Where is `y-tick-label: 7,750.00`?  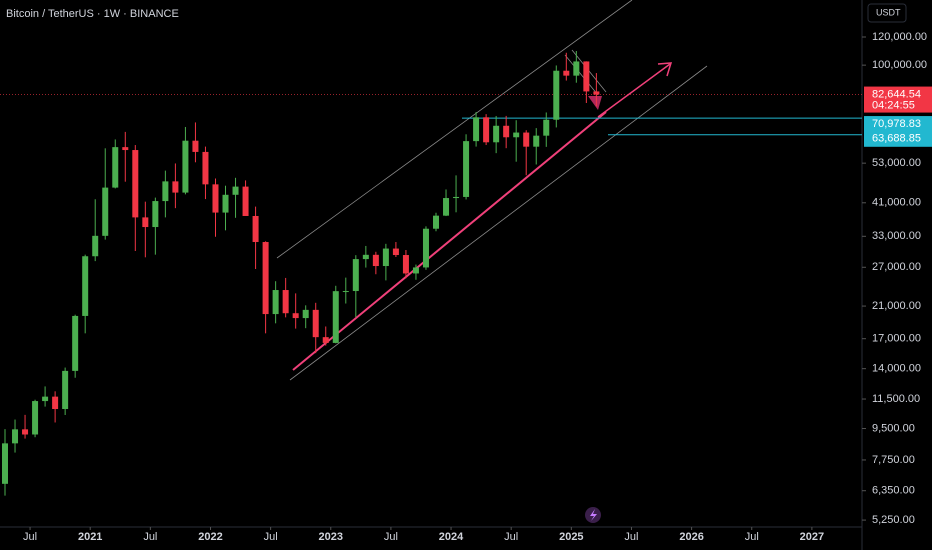 y-tick-label: 7,750.00 is located at coordinates (893, 460).